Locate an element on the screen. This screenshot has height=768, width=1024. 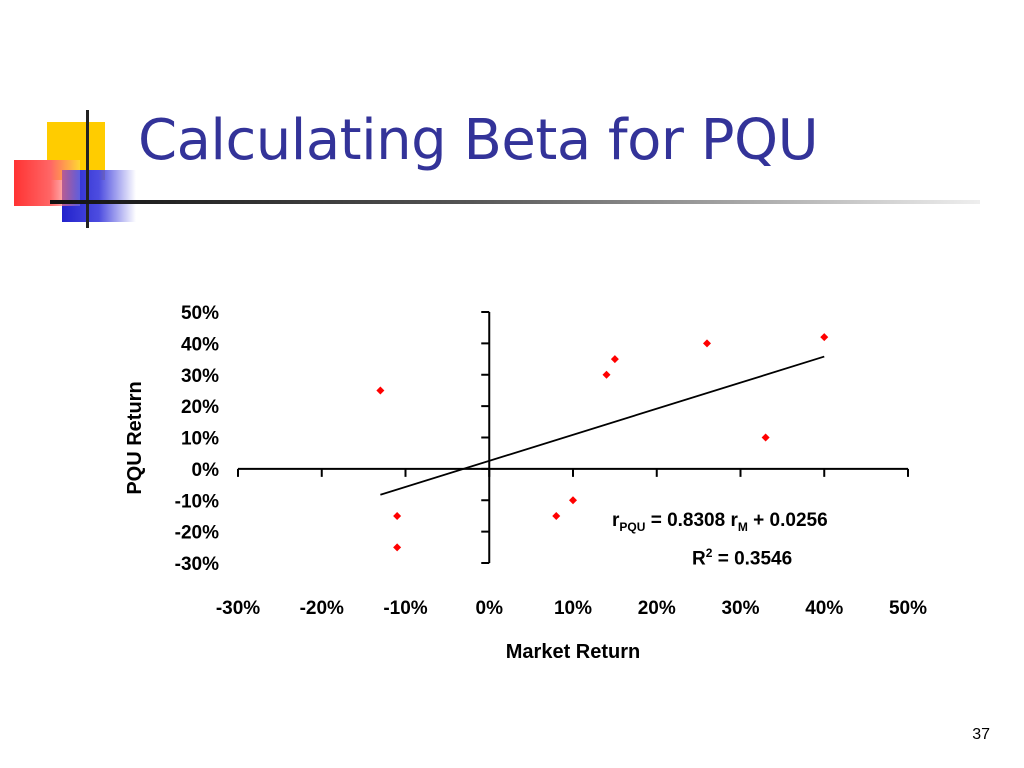
y-tick-label: 40% is located at coordinates (200, 344).